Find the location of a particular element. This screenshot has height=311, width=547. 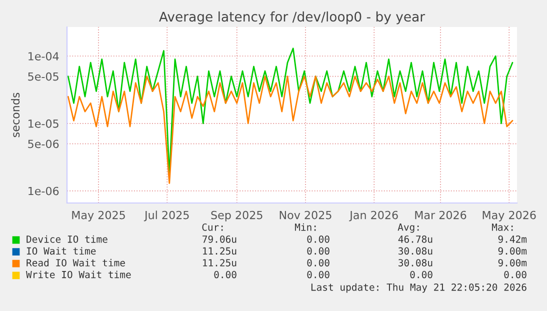

legend-label: Device IO time is located at coordinates (67, 239).